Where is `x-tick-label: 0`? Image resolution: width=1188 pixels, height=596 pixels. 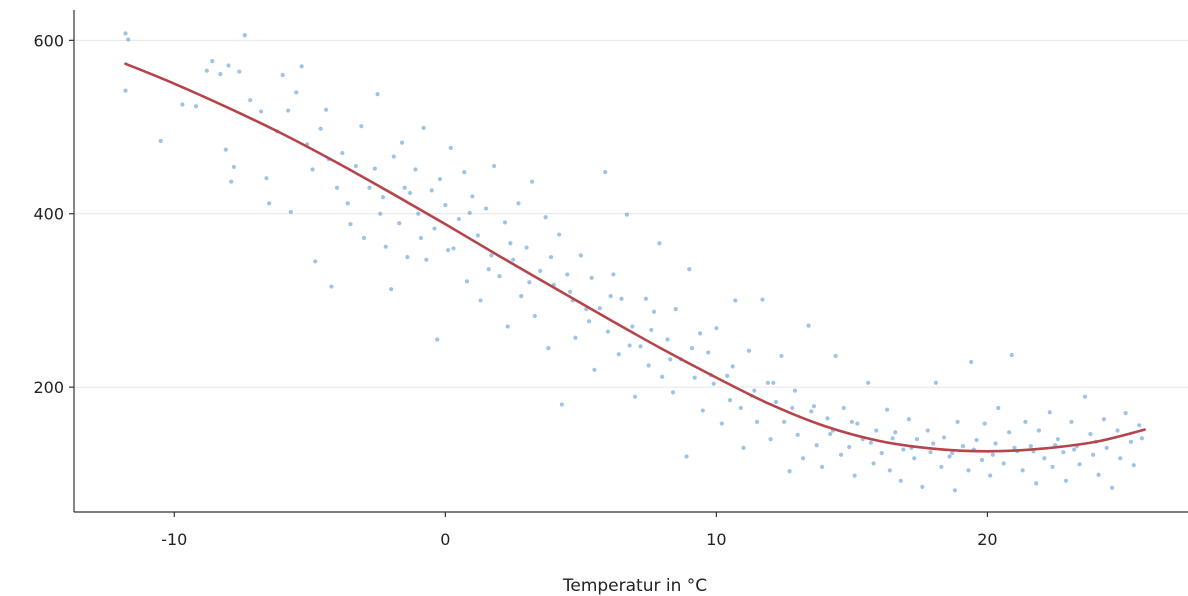 x-tick-label: 0 is located at coordinates (445, 539).